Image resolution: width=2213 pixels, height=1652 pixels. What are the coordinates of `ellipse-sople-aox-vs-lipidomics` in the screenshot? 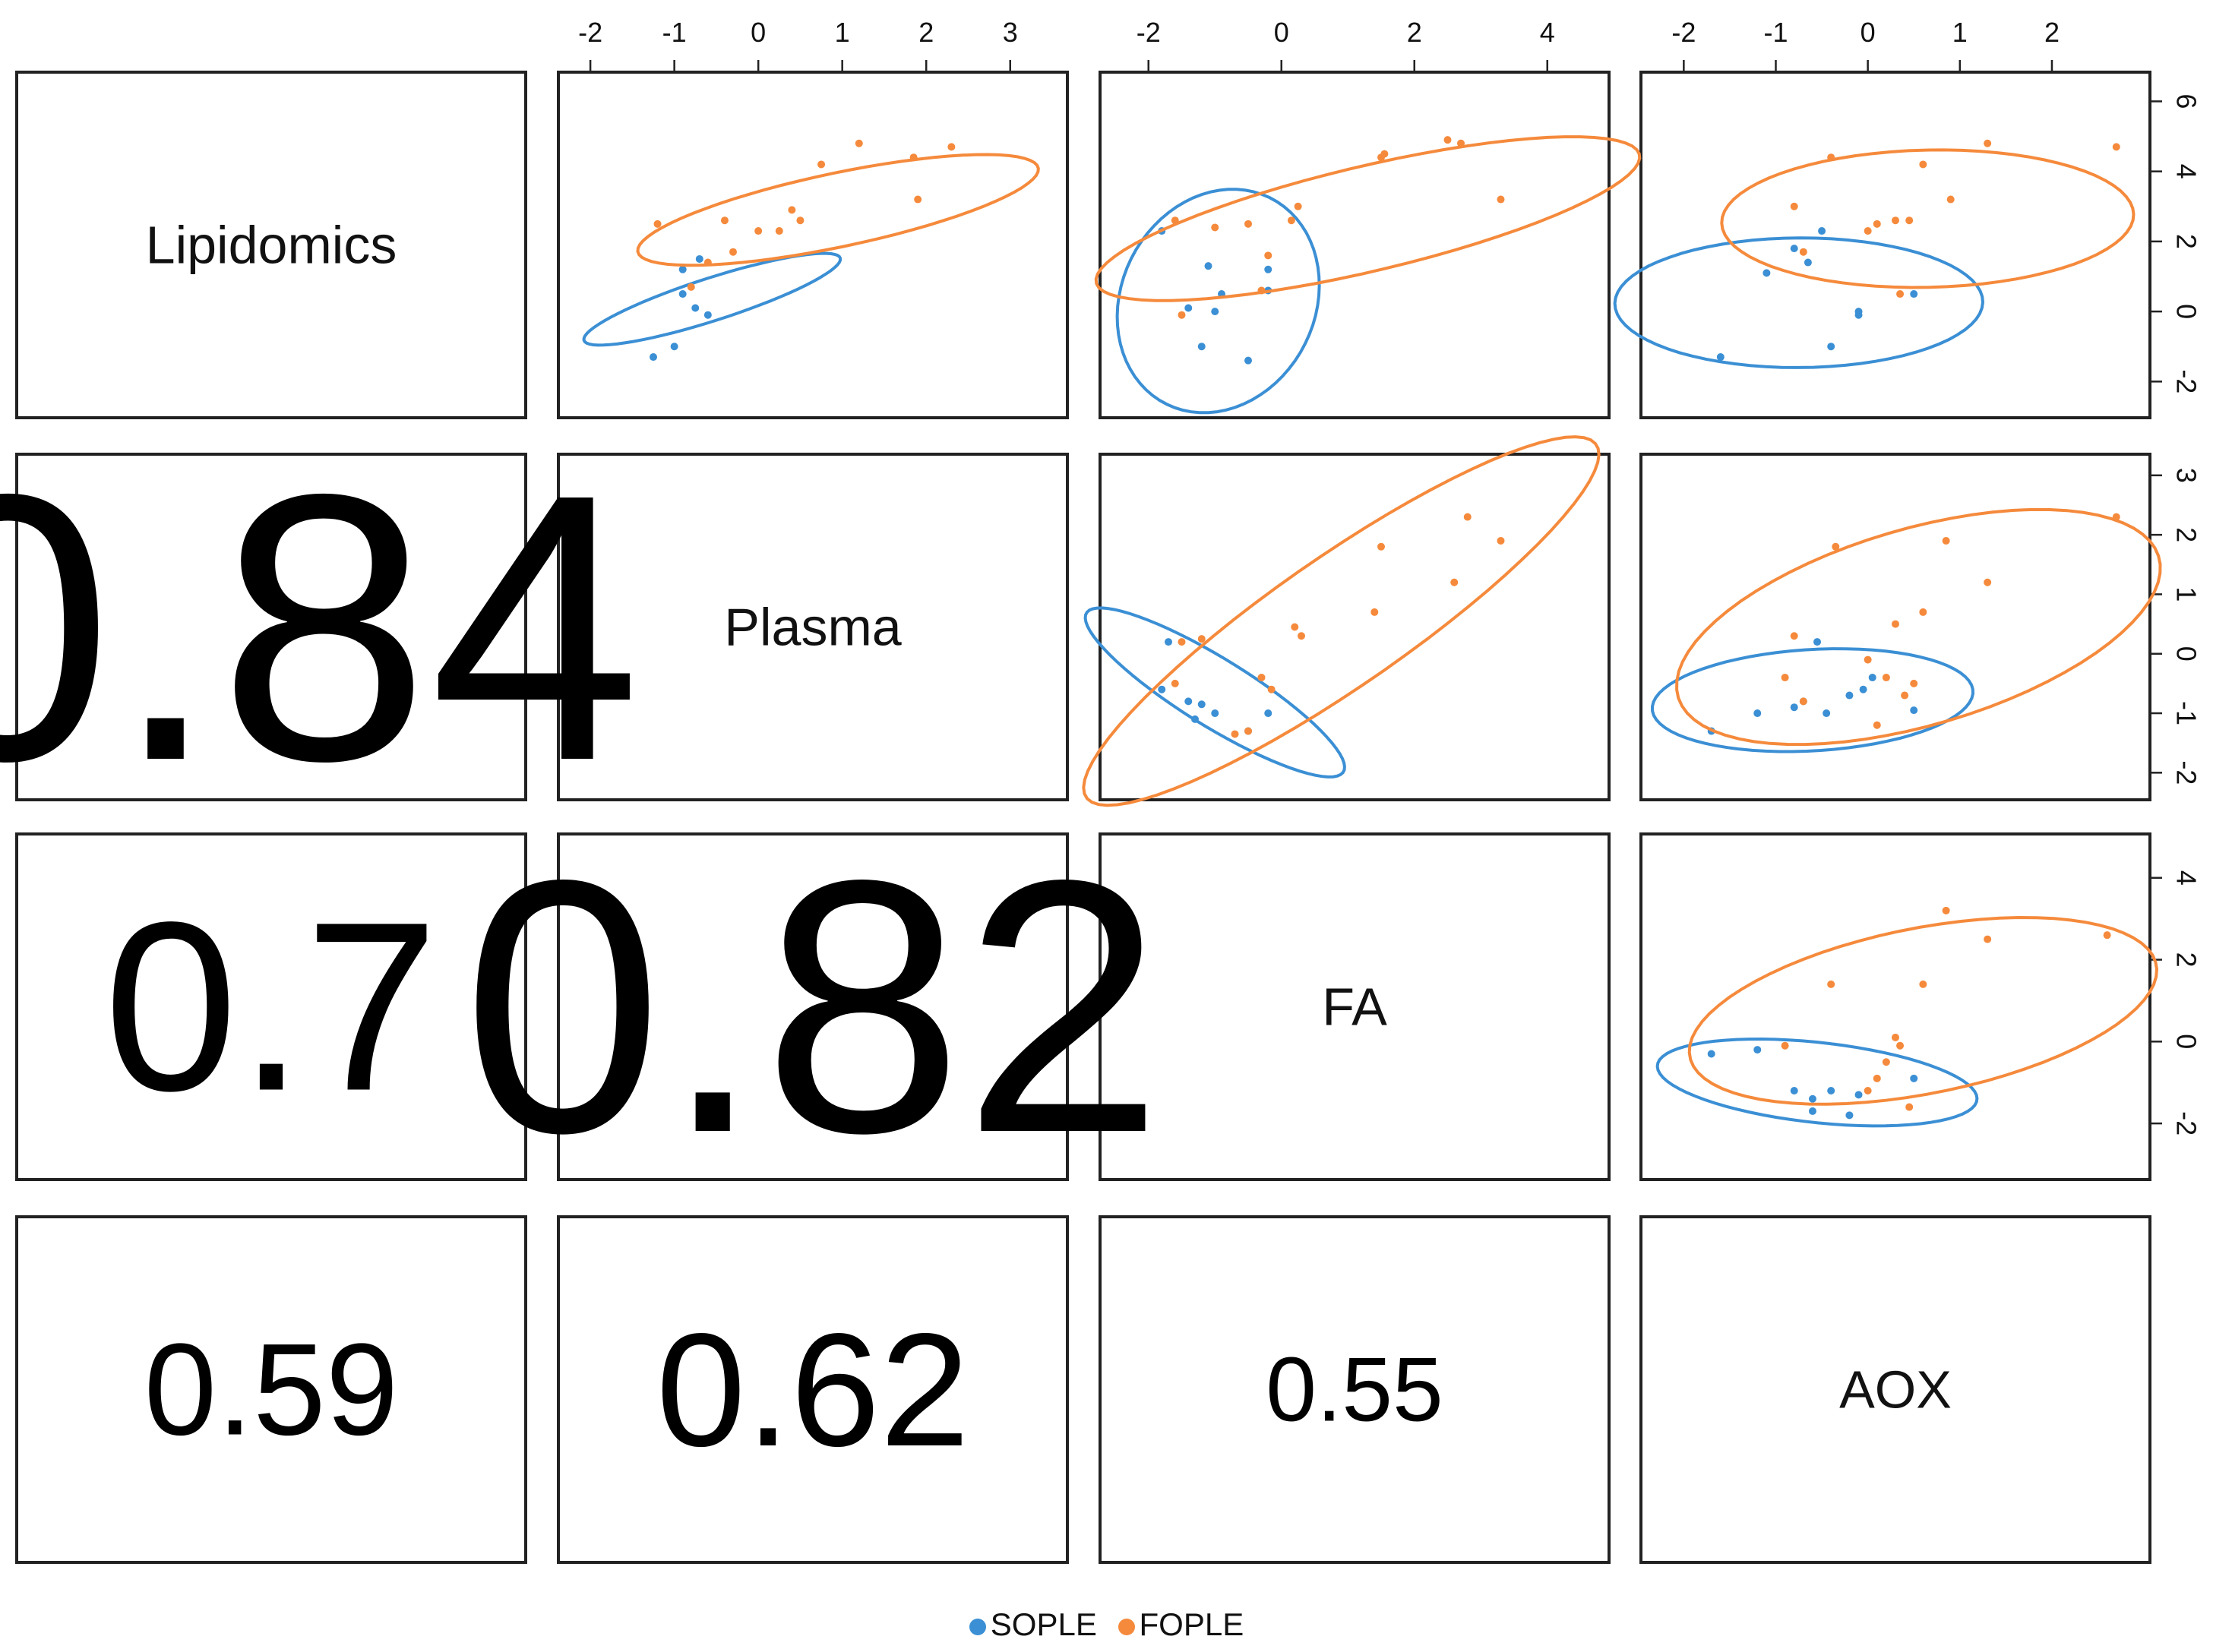 It's located at (1799, 302).